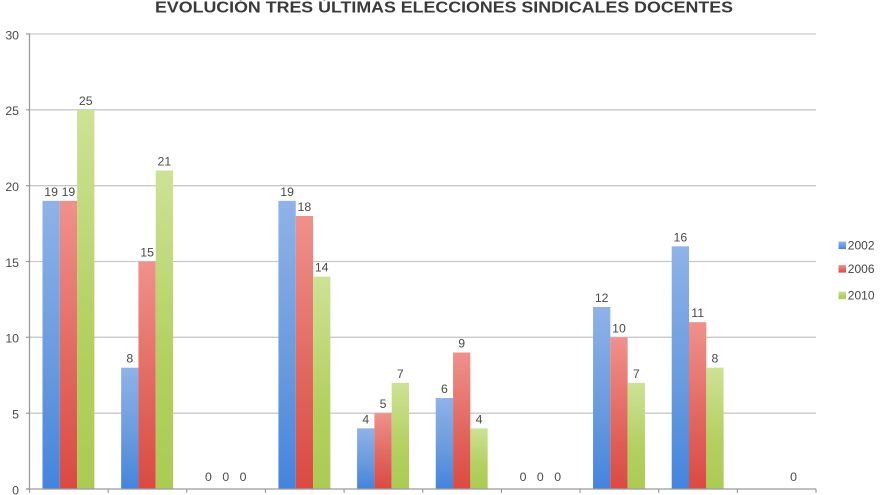  Describe the element at coordinates (305, 207) in the screenshot. I see `svg-text: 18` at that location.